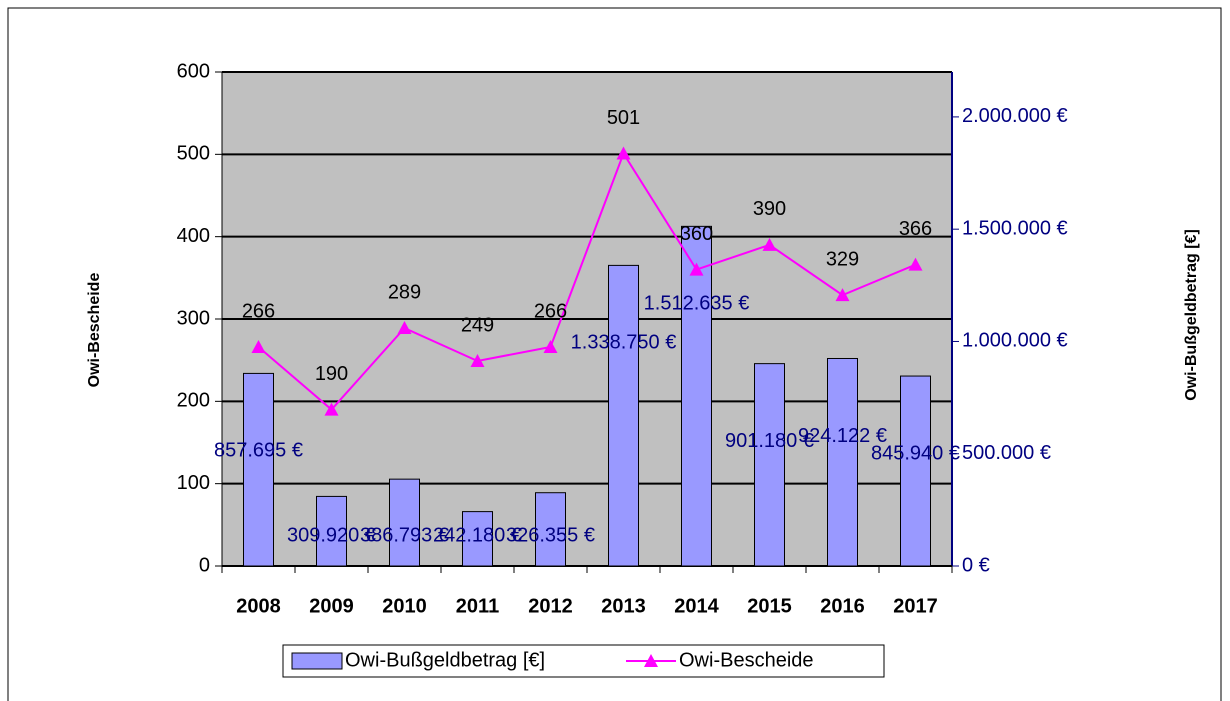 This screenshot has height=701, width=1230. What do you see at coordinates (404, 292) in the screenshot?
I see `line-value-label: 289` at bounding box center [404, 292].